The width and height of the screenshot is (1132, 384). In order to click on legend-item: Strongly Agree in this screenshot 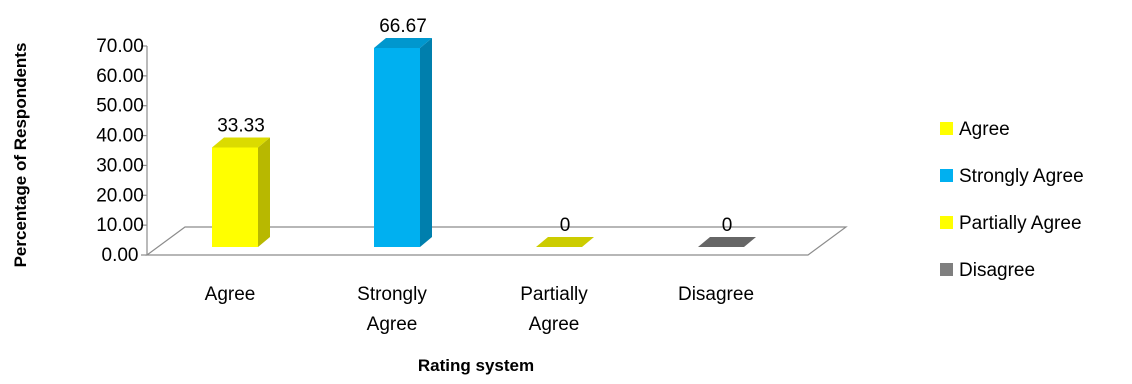, I will do `click(1012, 176)`.